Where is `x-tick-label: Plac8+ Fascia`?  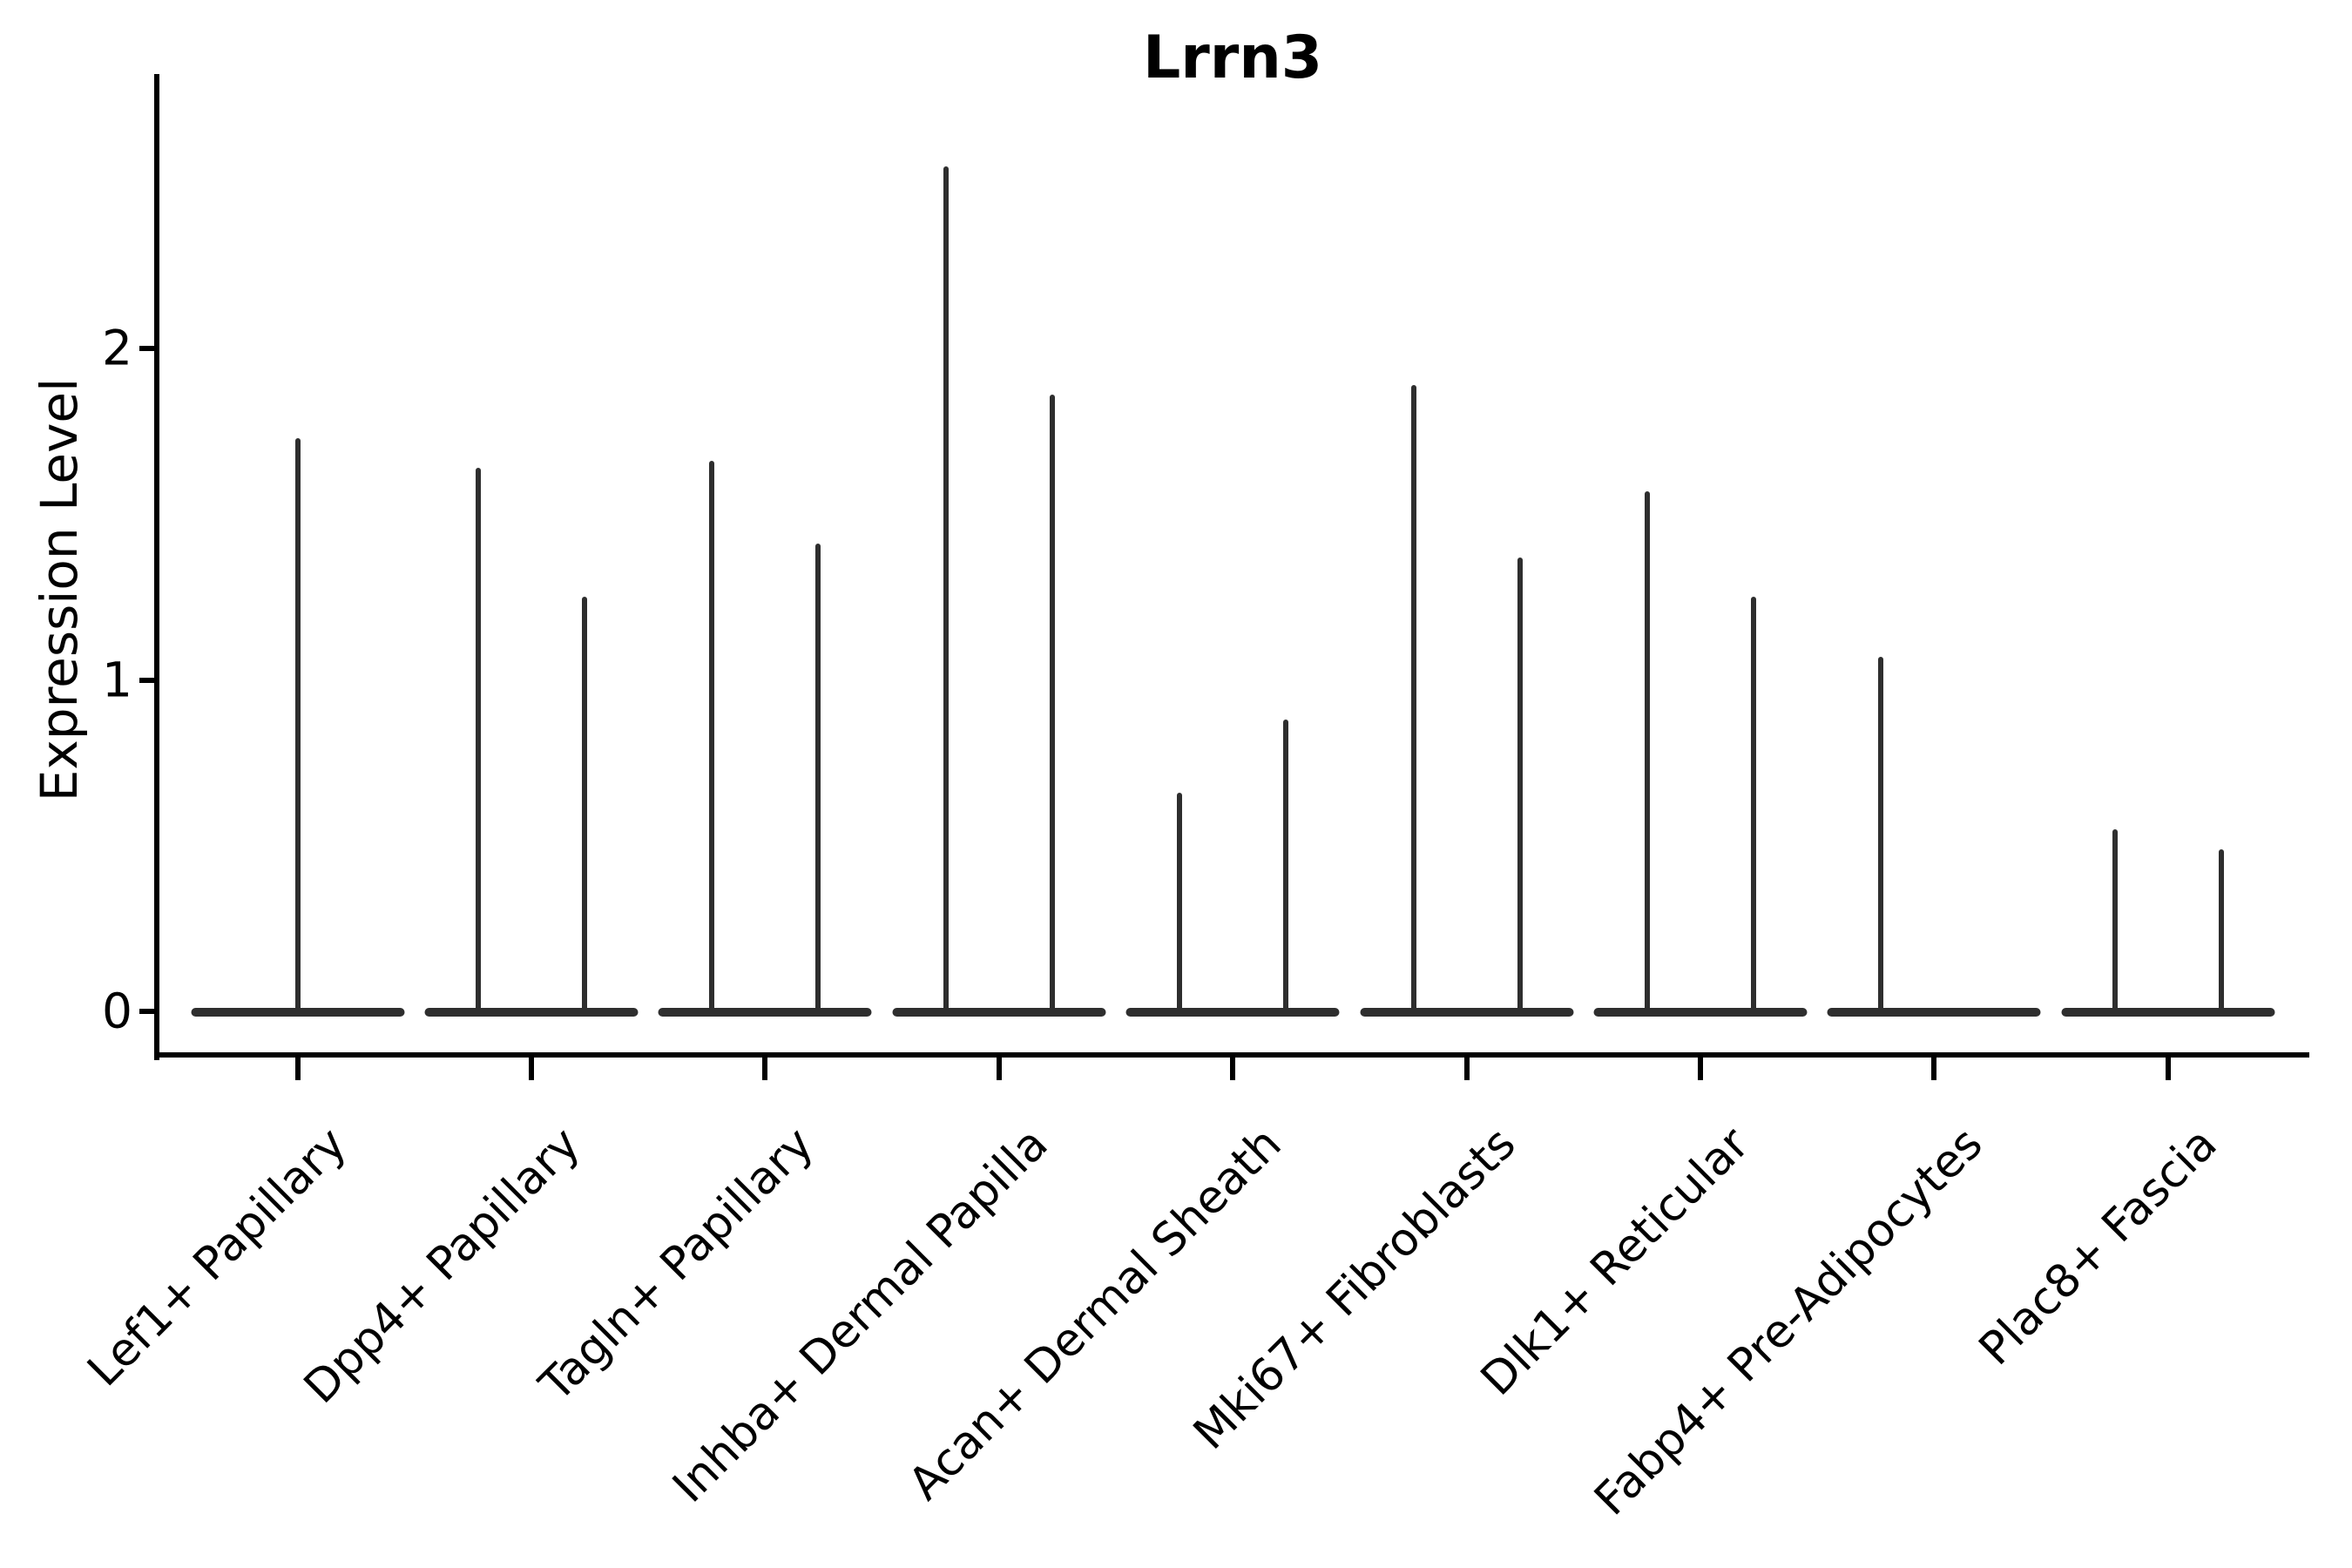 x-tick-label: Plac8+ Fascia is located at coordinates (2098, 1247).